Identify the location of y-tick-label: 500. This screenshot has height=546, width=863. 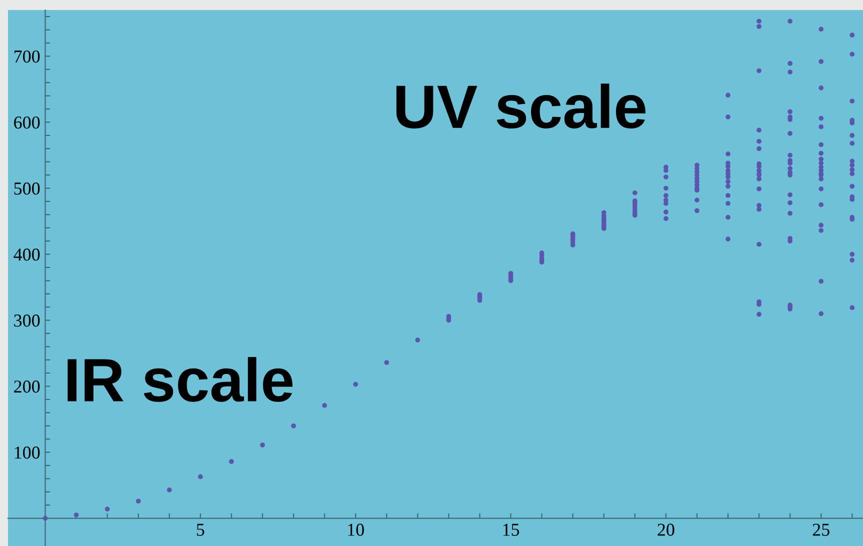
(27, 188).